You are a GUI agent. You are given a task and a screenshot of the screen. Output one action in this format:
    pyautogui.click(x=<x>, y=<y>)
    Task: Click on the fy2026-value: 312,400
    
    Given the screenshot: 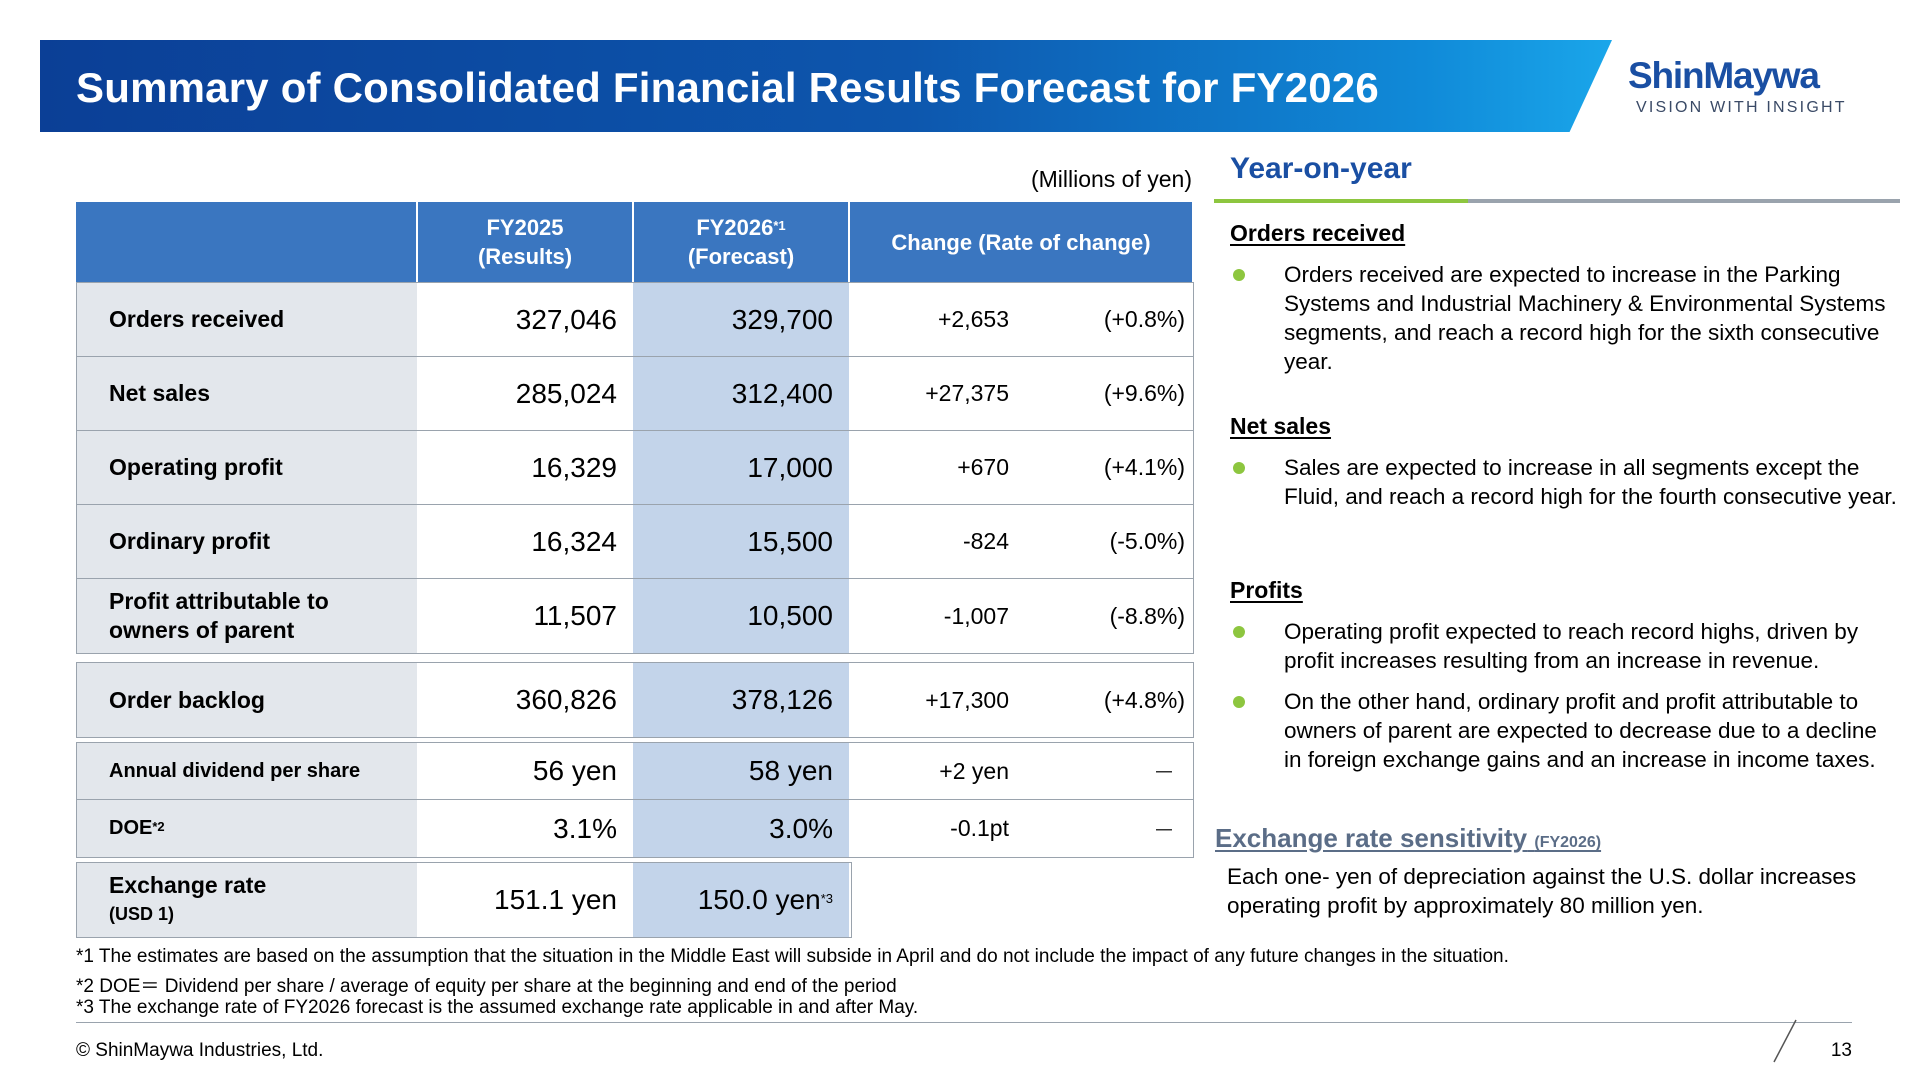 What is the action you would take?
    pyautogui.click(x=741, y=393)
    